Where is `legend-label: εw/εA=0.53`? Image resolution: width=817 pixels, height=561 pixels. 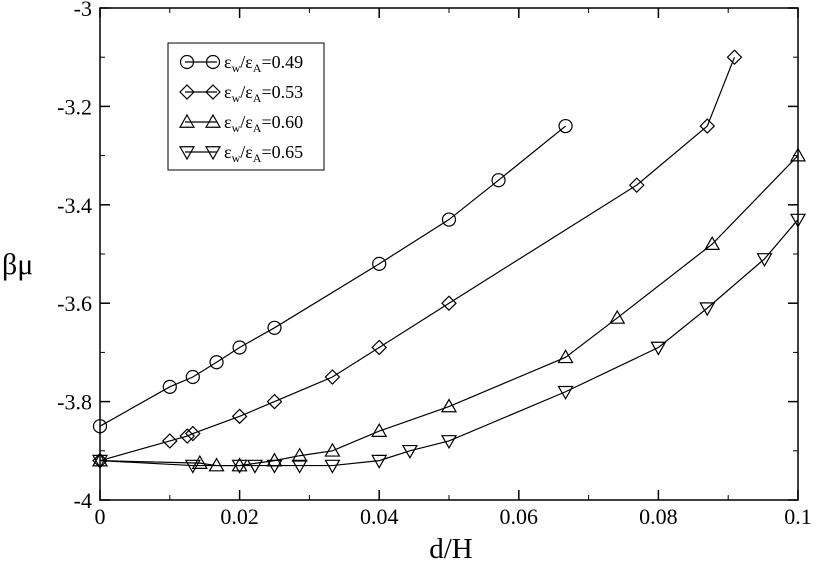
legend-label: εw/εA=0.53 is located at coordinates (263, 93).